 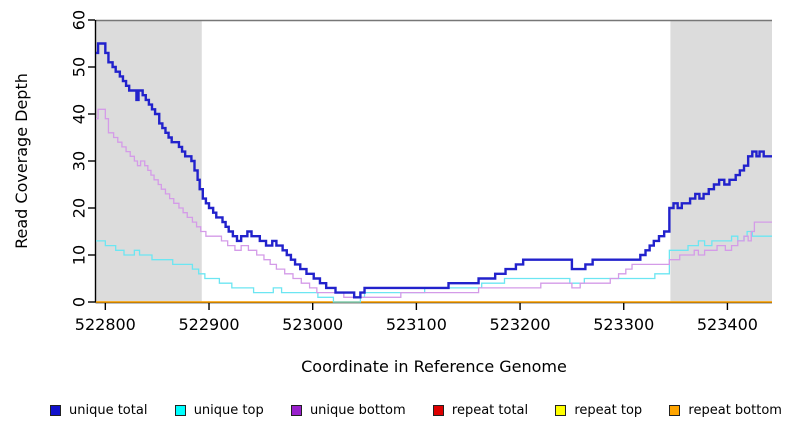 I want to click on legend-label: unique total, so click(x=108, y=410).